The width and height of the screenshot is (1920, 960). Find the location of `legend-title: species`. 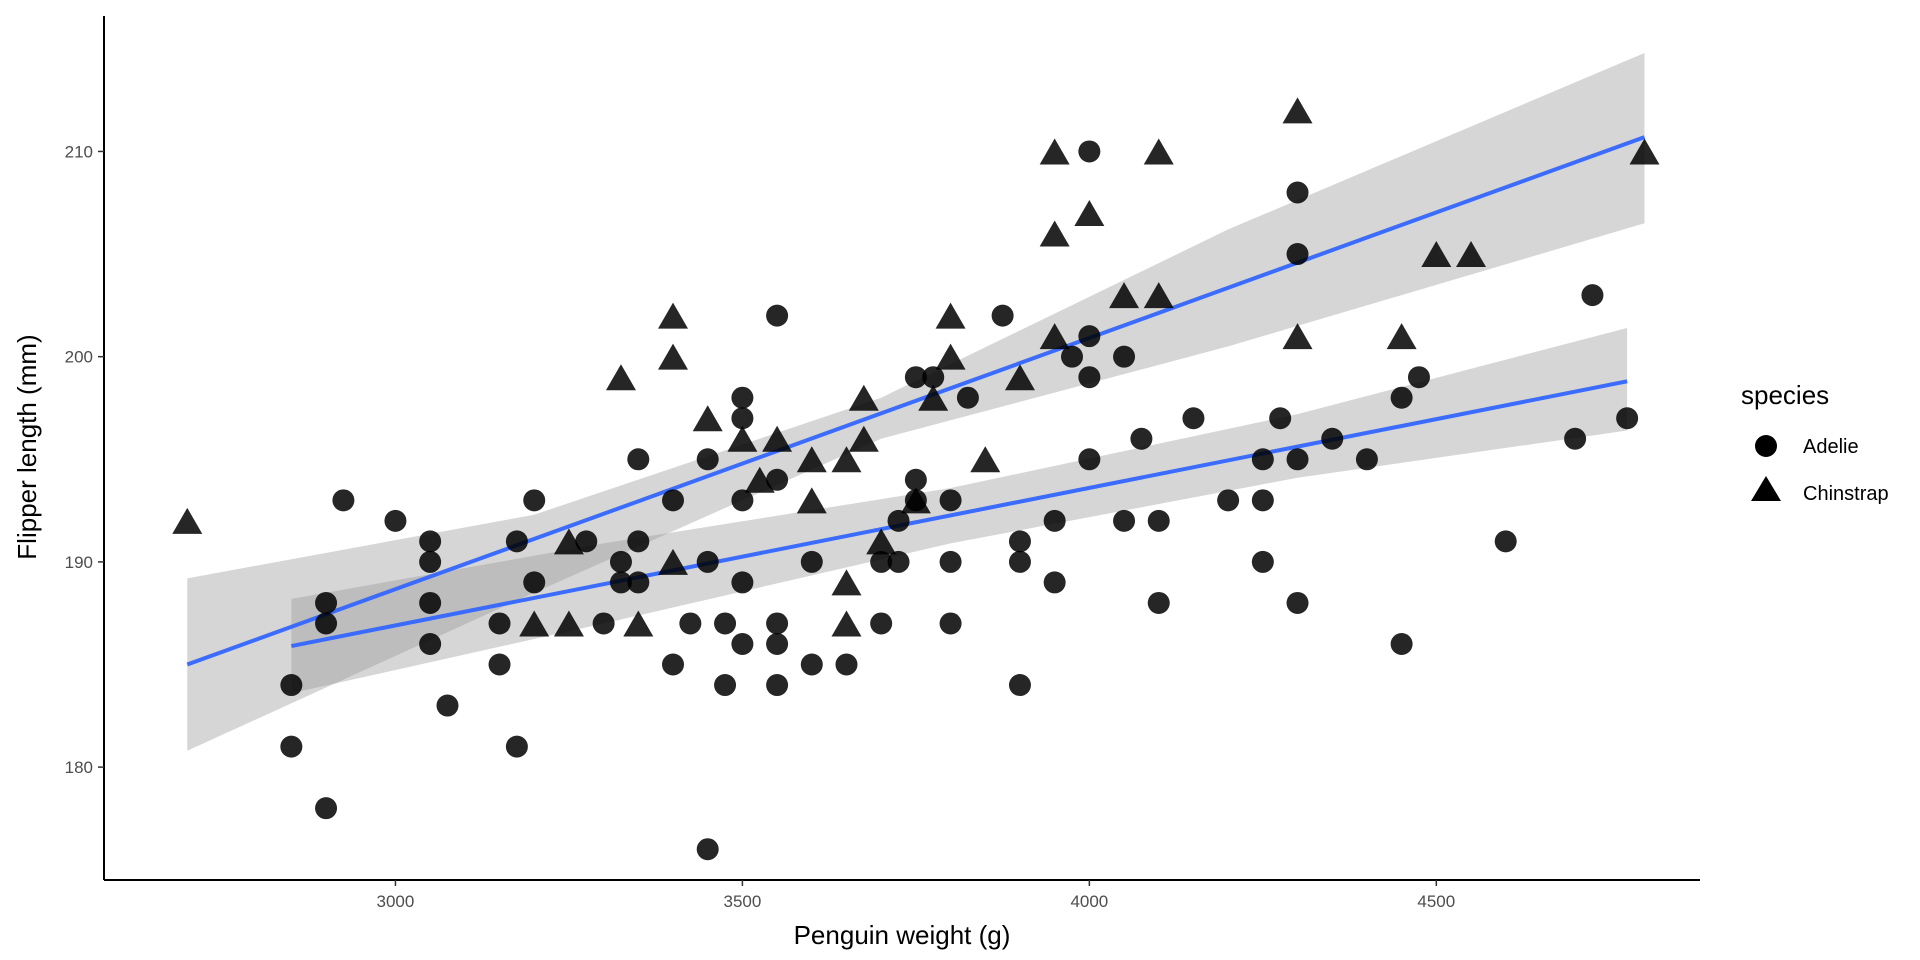

legend-title: species is located at coordinates (1785, 395).